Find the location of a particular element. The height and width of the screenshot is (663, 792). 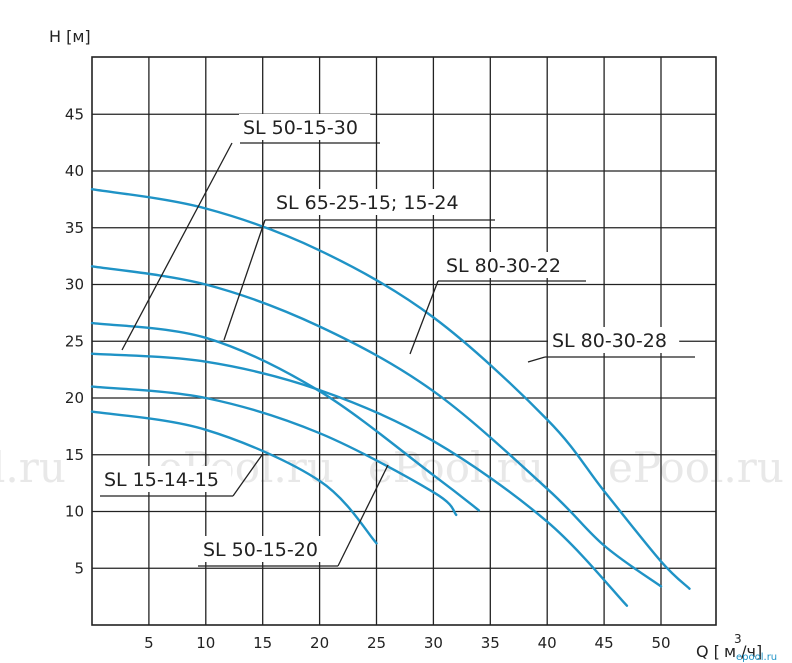

y-tick-label-40: 40 is located at coordinates (74, 171).